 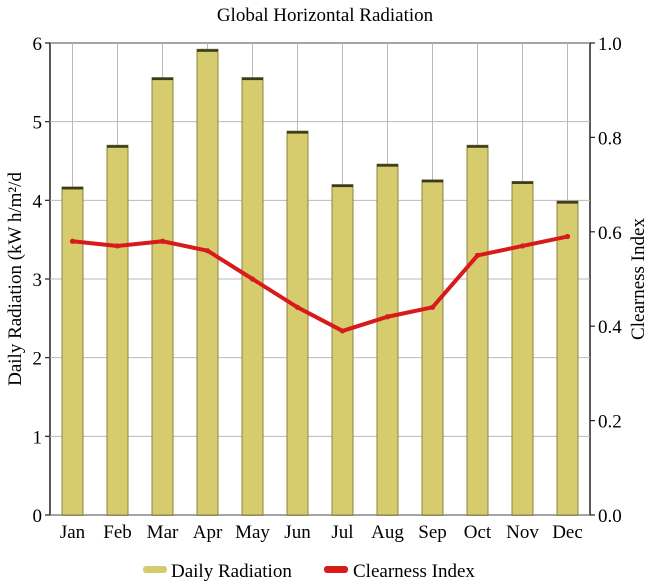 I want to click on legend-label-clearness-index: Clearness Index, so click(x=414, y=571).